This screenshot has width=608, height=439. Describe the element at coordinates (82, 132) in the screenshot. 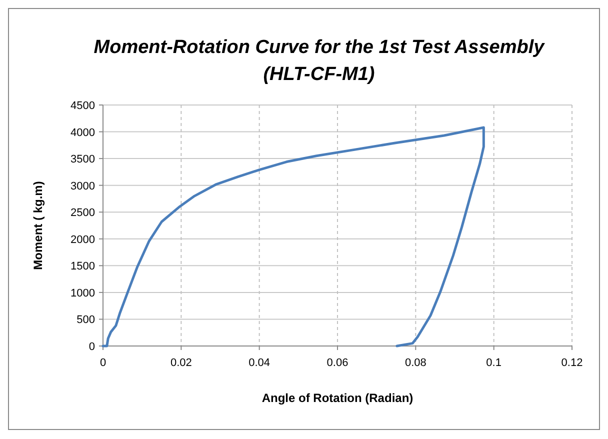

I see `y-tick-label: 4000` at that location.